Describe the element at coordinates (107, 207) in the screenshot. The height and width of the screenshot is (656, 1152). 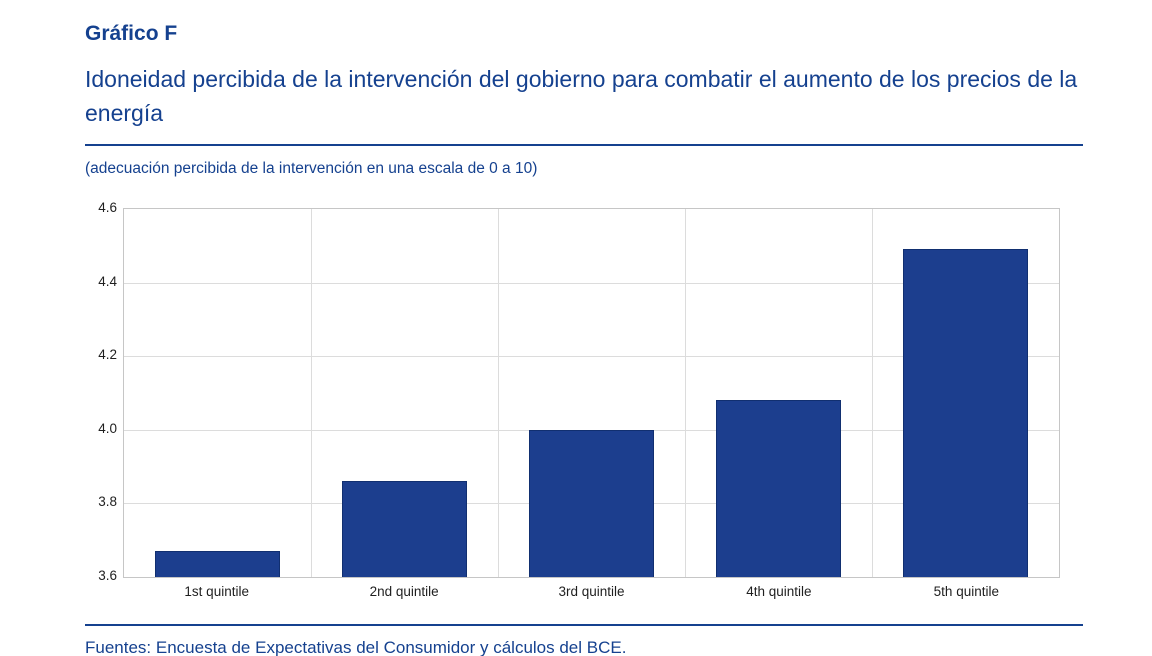
I see `y-tick-label: 4.6` at that location.